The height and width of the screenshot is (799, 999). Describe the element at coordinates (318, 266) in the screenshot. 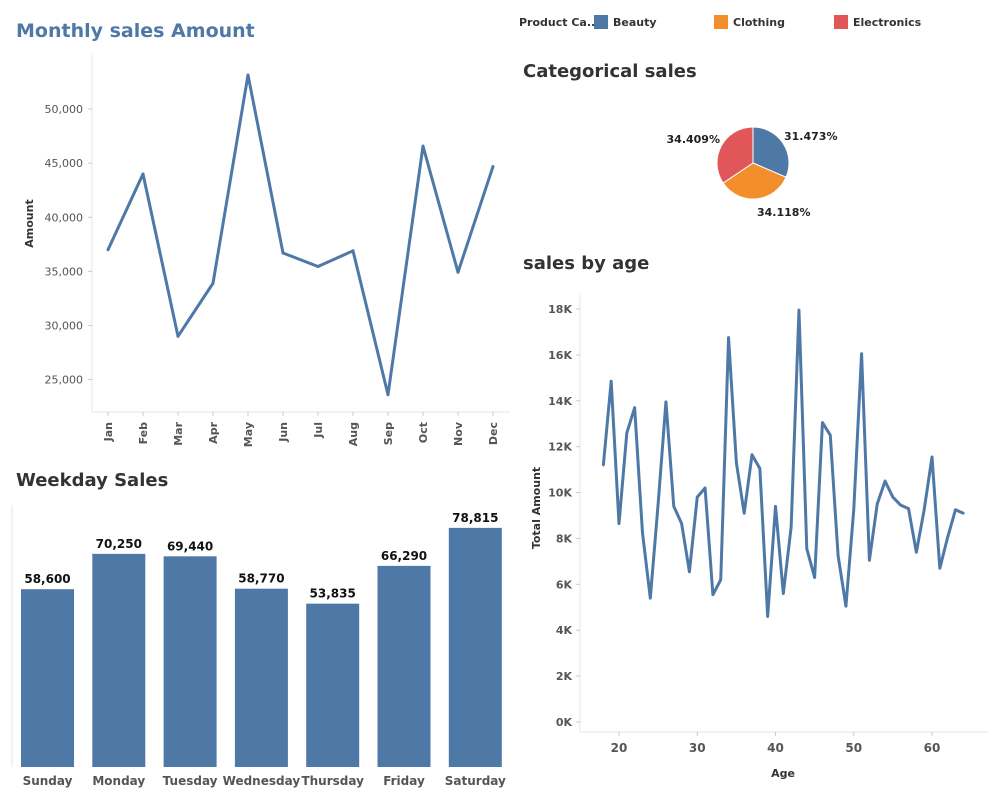

I see `monthly-point-jul` at that location.